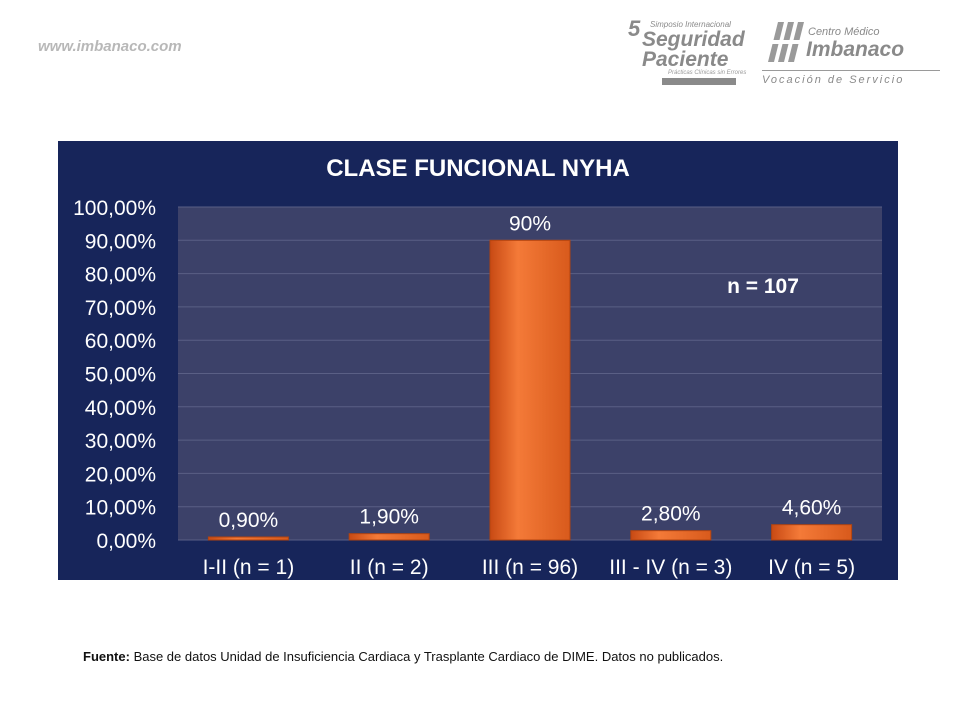 This screenshot has height=720, width=960. What do you see at coordinates (249, 567) in the screenshot?
I see `x-tick-label: I-II (n = 1)` at bounding box center [249, 567].